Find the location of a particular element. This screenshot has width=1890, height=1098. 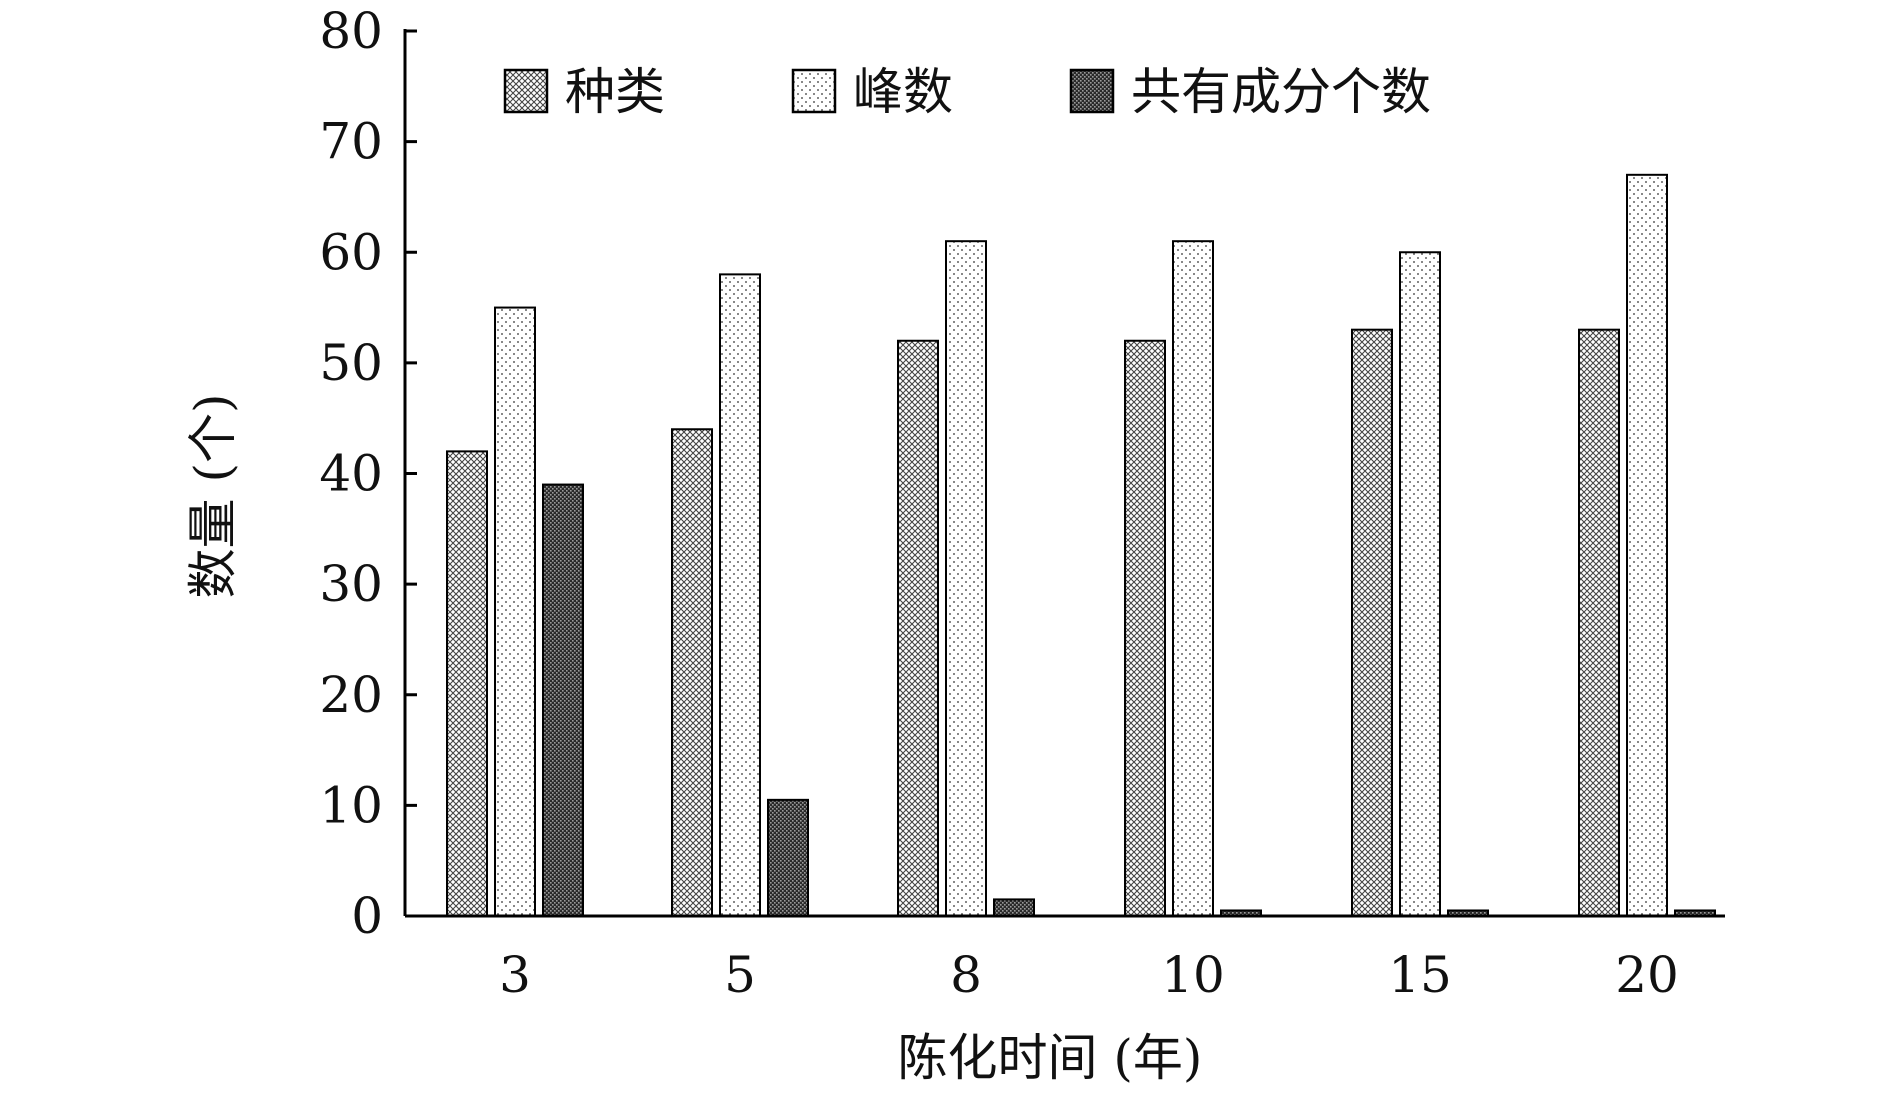

bar-种类-8 is located at coordinates (918, 628).